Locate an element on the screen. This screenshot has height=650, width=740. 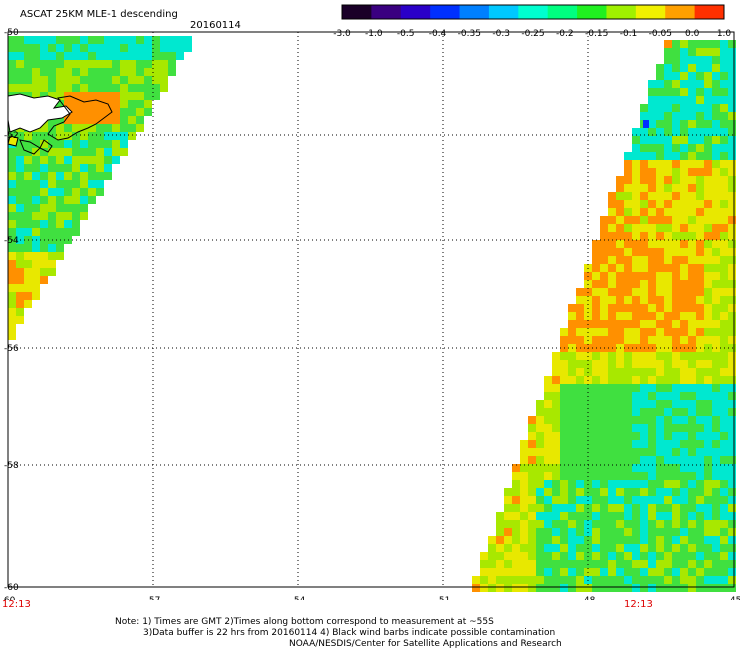
colorbar-tick-label: 0.0 is located at coordinates (692, 34).